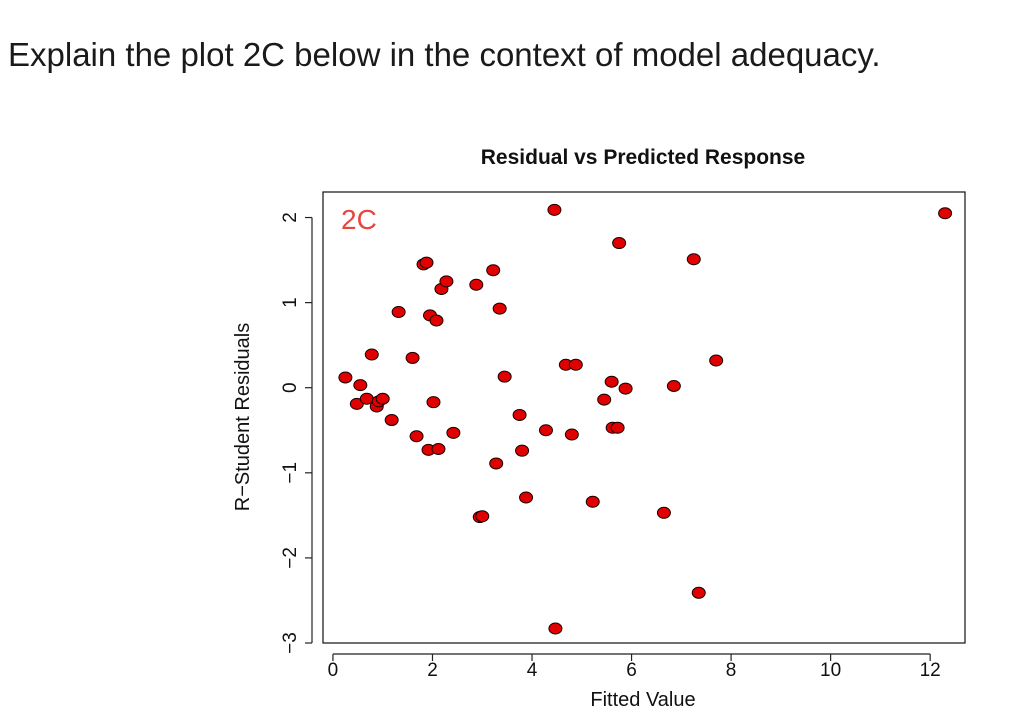 The width and height of the screenshot is (1024, 726). I want to click on y-axis-label: R−Student Residuals, so click(243, 417).